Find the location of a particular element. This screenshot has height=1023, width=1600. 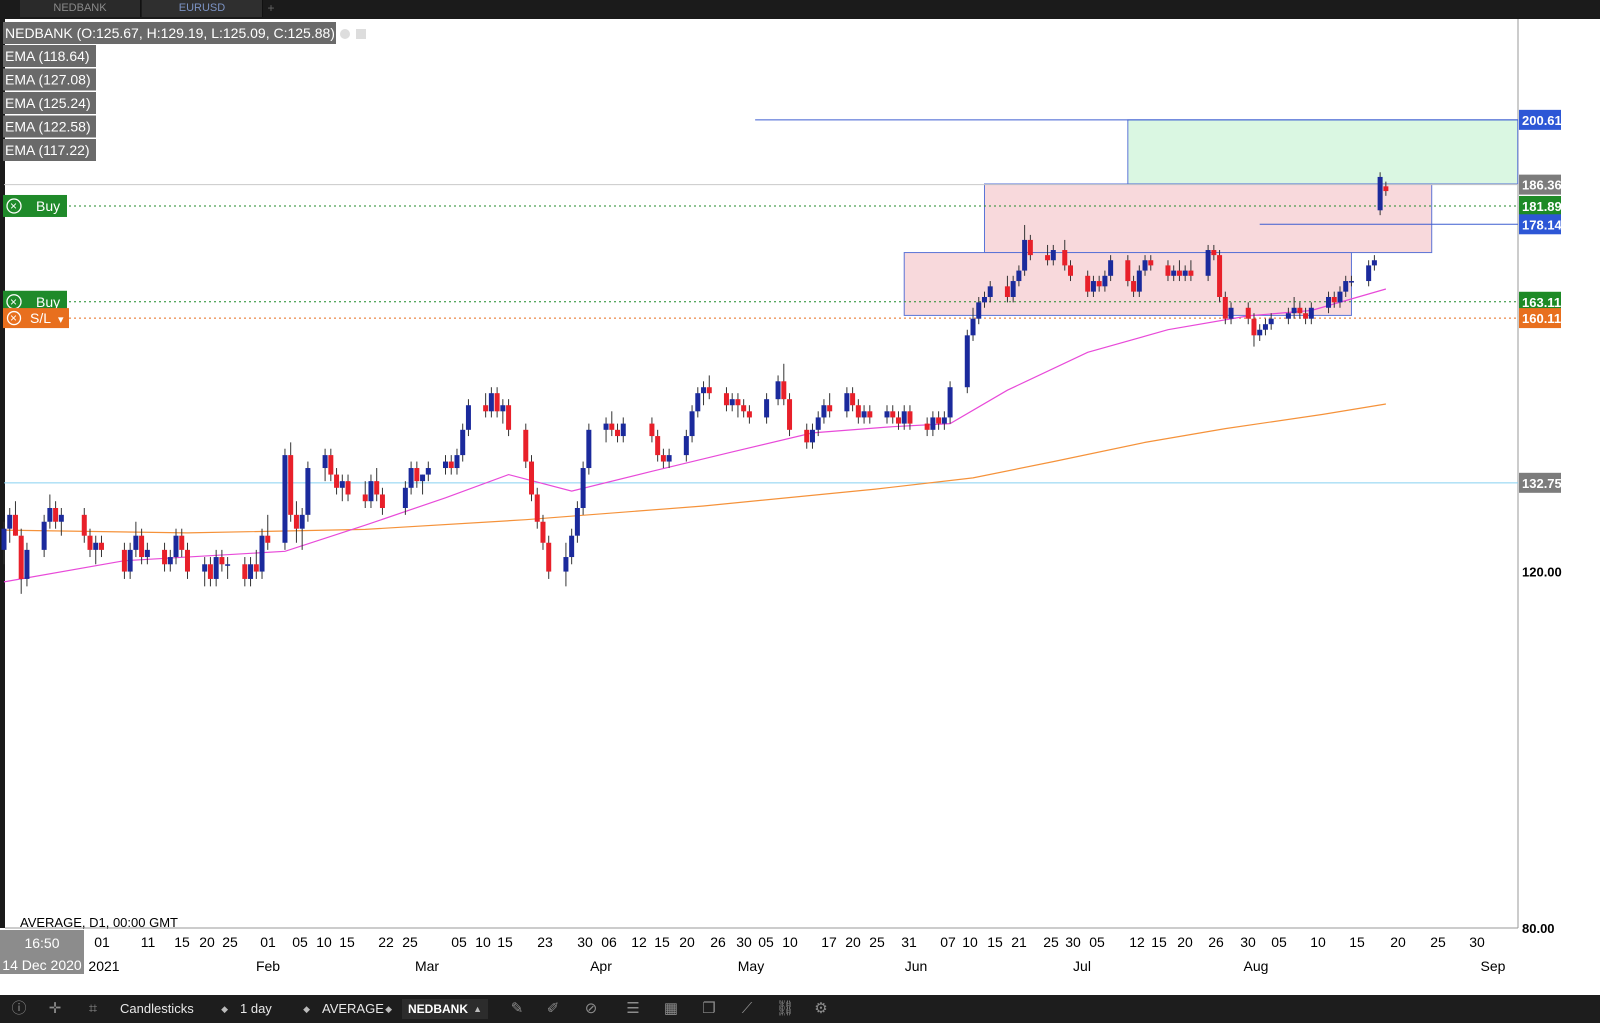

timeframe-select: 1 day ◆ is located at coordinates (275, 1009).